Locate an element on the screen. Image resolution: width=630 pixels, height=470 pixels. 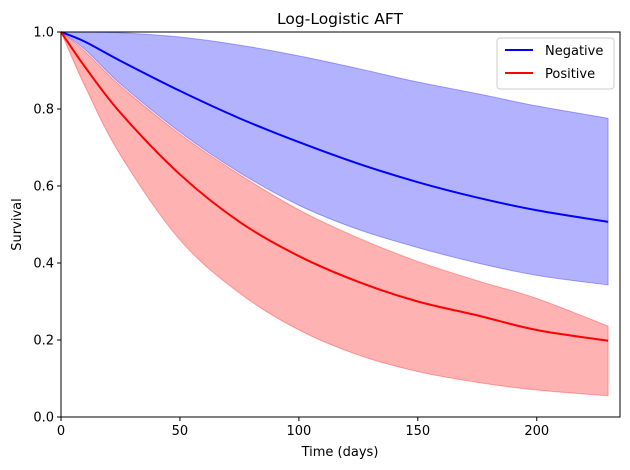
y-tick-label: 0.2 is located at coordinates (43, 341).